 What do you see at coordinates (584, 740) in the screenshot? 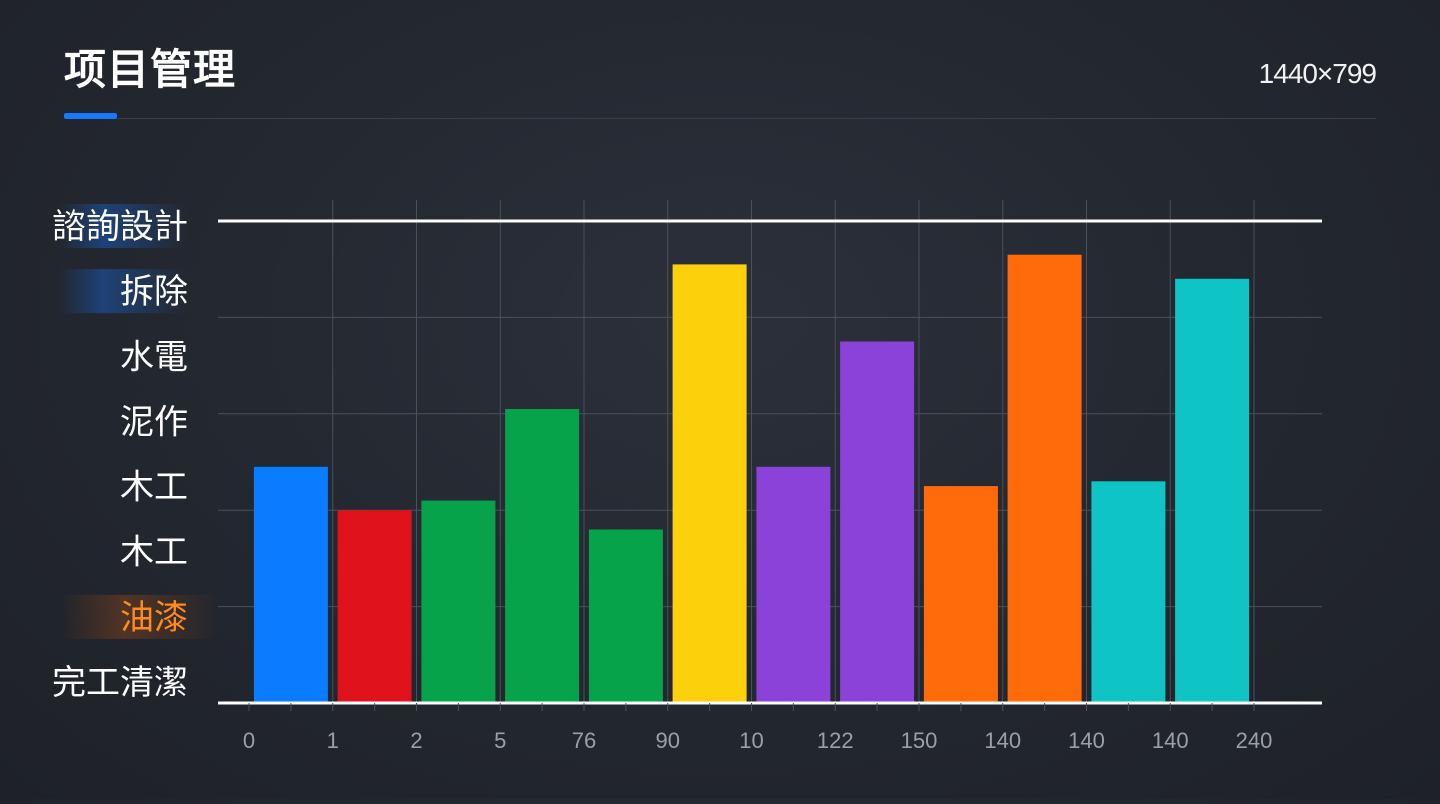
I see `x-axis-label: 76` at bounding box center [584, 740].